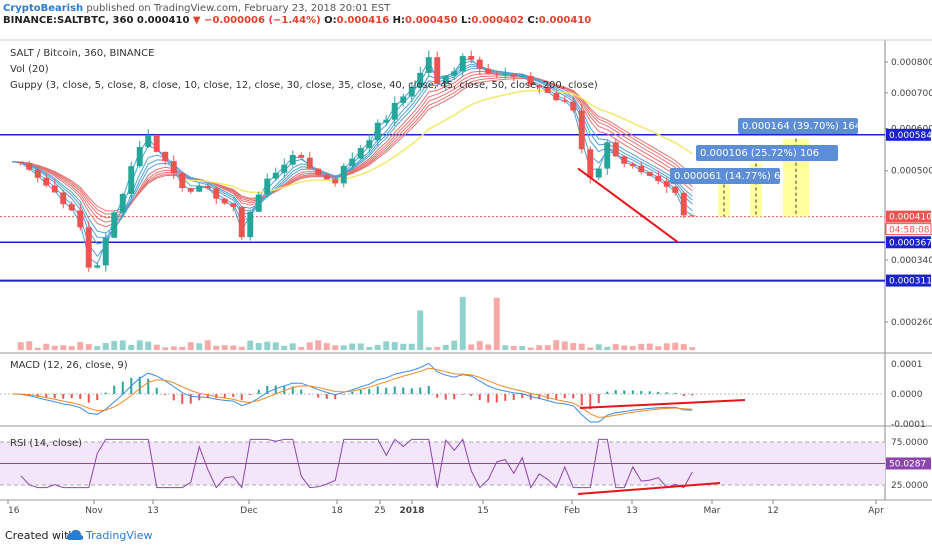 The image size is (932, 550). Describe the element at coordinates (119, 535) in the screenshot. I see `tradingview-brand: TradingView` at that location.